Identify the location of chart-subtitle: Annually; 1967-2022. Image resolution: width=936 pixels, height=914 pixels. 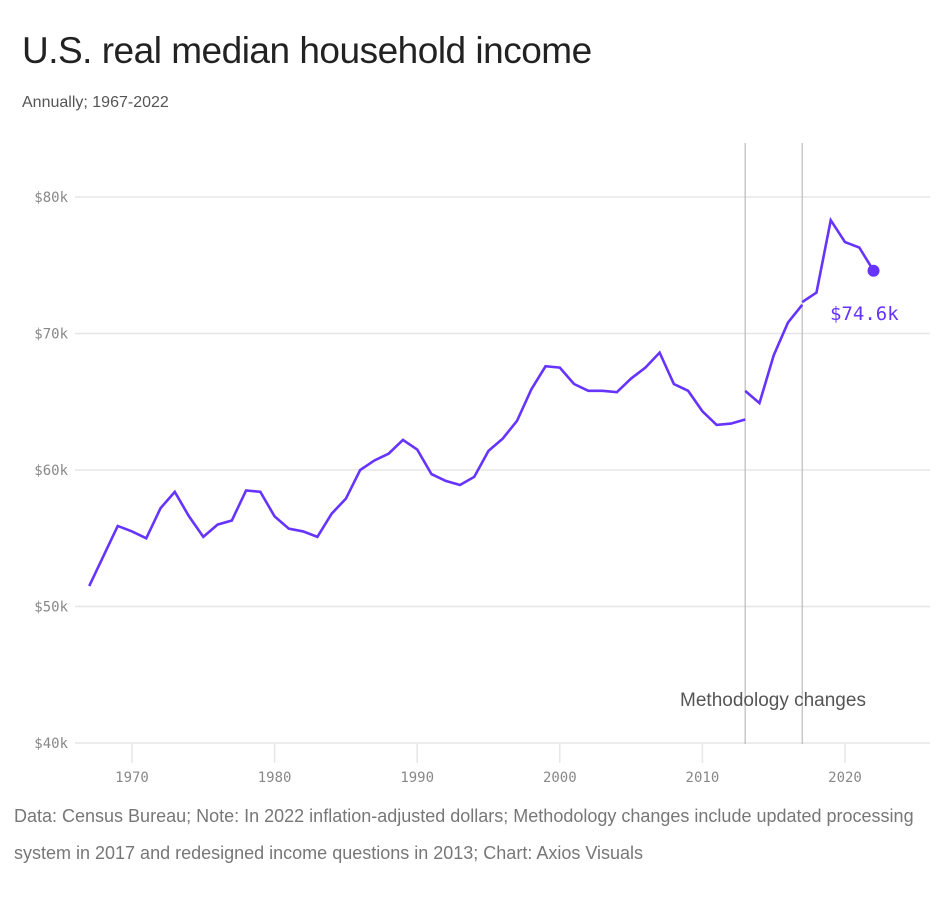
(95, 102).